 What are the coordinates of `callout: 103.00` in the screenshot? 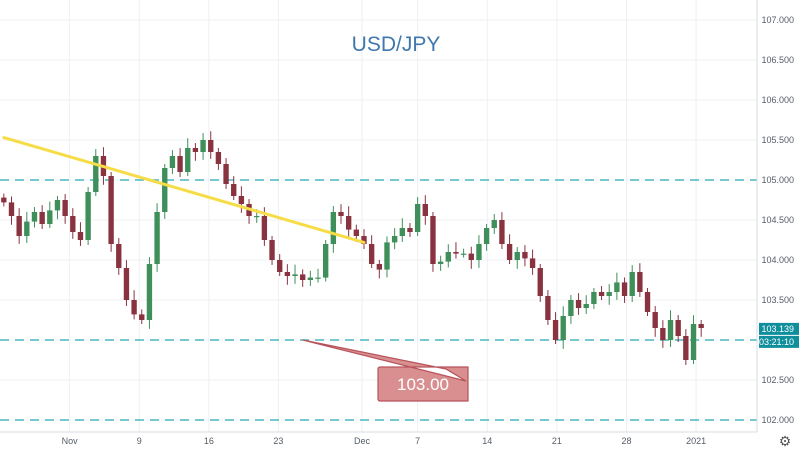 It's located at (385, 370).